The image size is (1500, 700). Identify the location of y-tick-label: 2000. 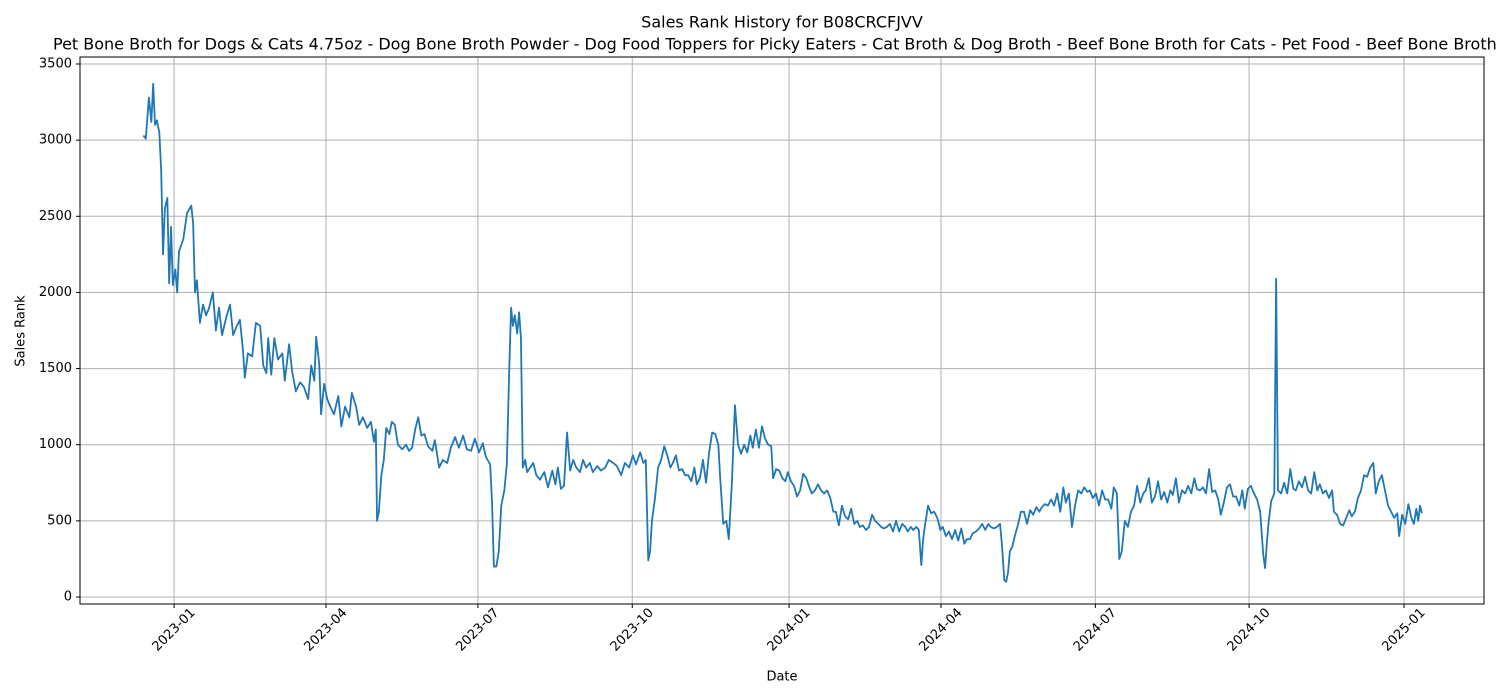
(55, 292).